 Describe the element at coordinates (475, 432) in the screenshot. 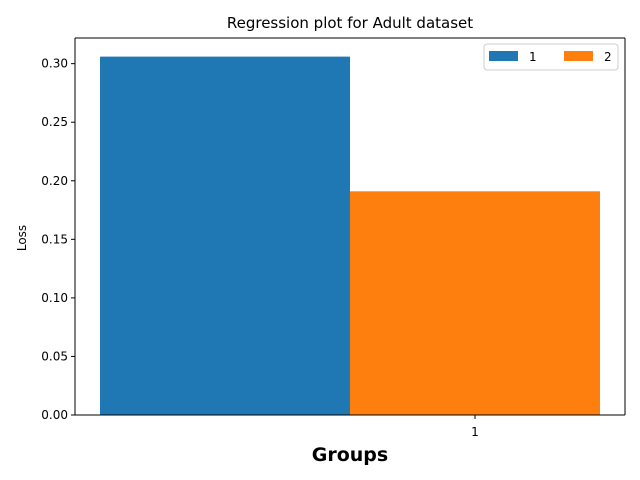

I see `x-tick-label: 1` at that location.